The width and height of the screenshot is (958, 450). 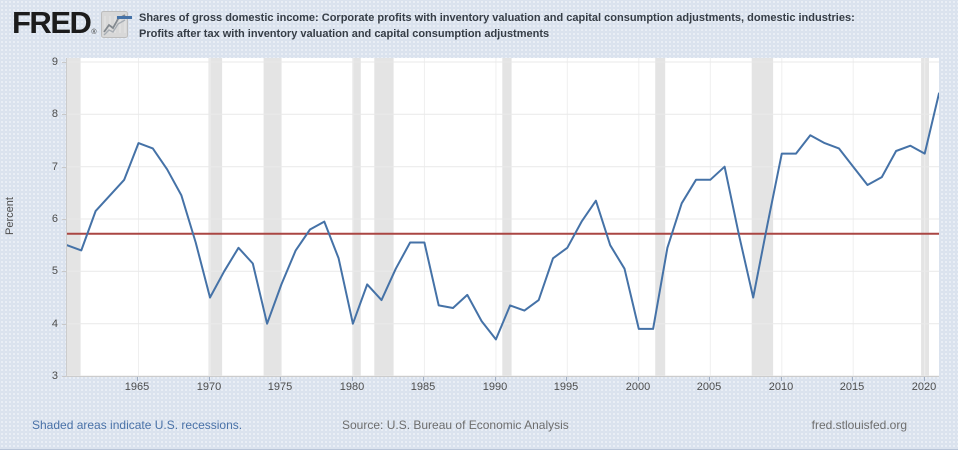 What do you see at coordinates (781, 387) in the screenshot?
I see `x-tick-label: 2010` at bounding box center [781, 387].